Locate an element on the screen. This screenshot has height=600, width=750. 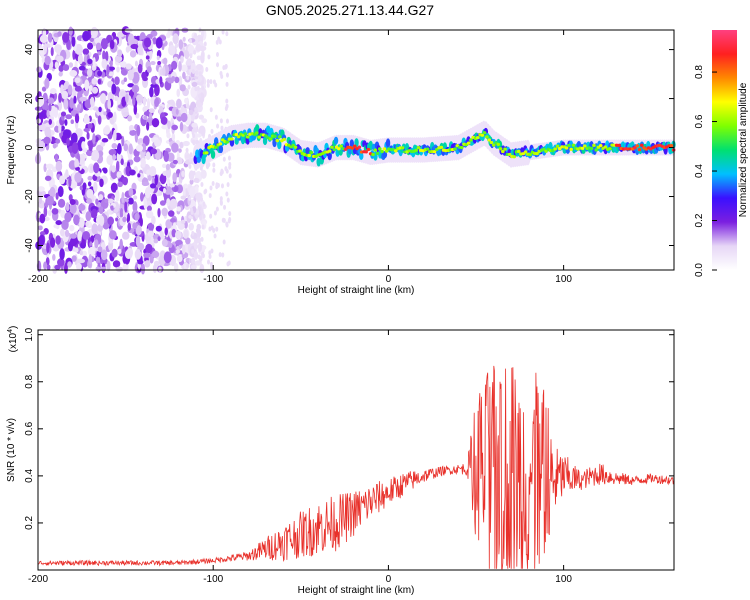
snr-x-label: Height of straight line (km) is located at coordinates (356, 590).